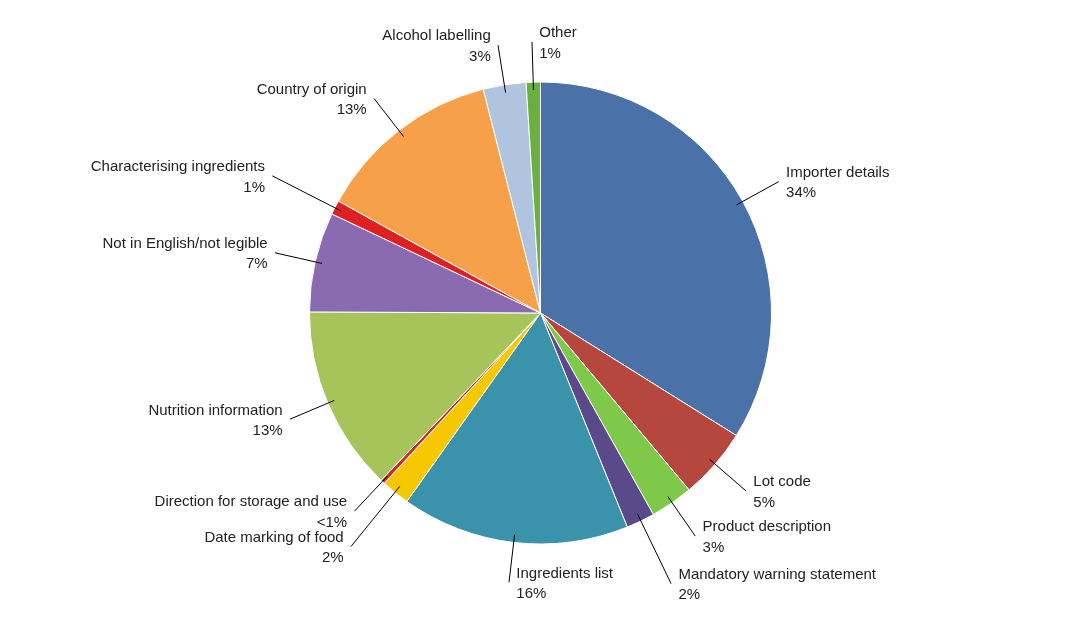 The width and height of the screenshot is (1087, 633). What do you see at coordinates (185, 243) in the screenshot?
I see `slice-label: Not in English/not legible` at bounding box center [185, 243].